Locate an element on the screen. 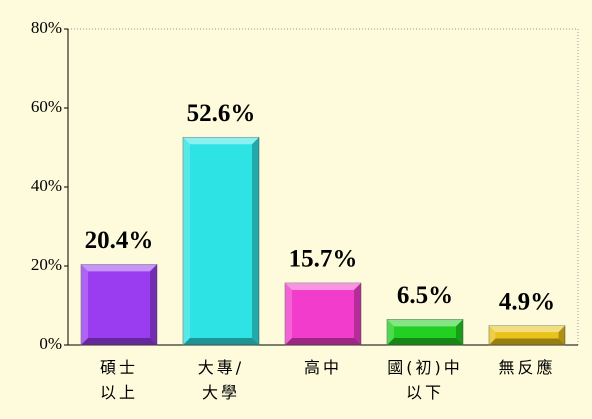 This screenshot has height=419, width=592. value-label: 4.9% is located at coordinates (527, 301).